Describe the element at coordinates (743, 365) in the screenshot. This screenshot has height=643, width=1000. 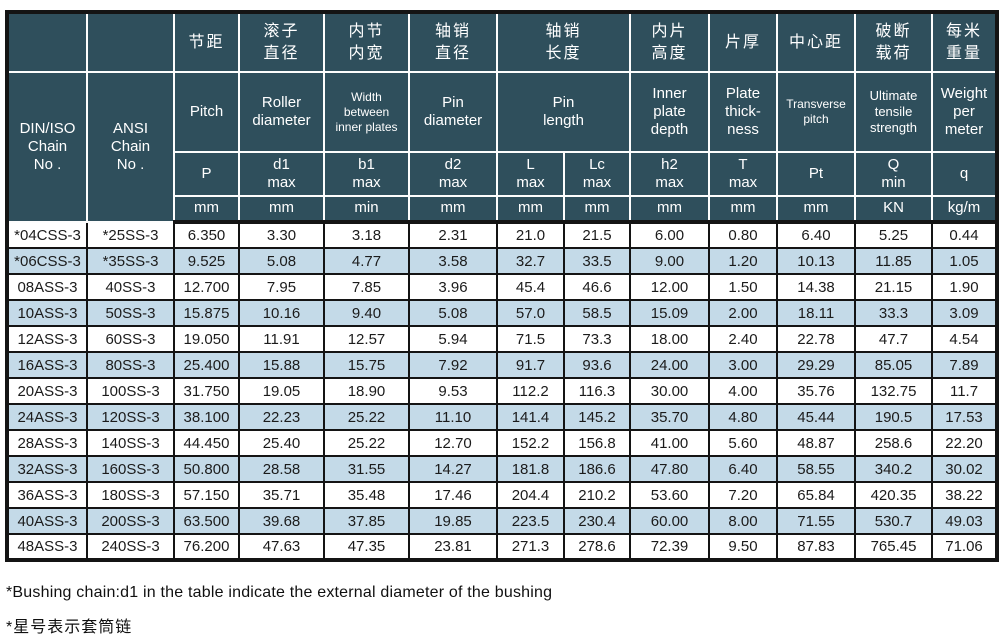
I see `data-cell: 3.00` at that location.